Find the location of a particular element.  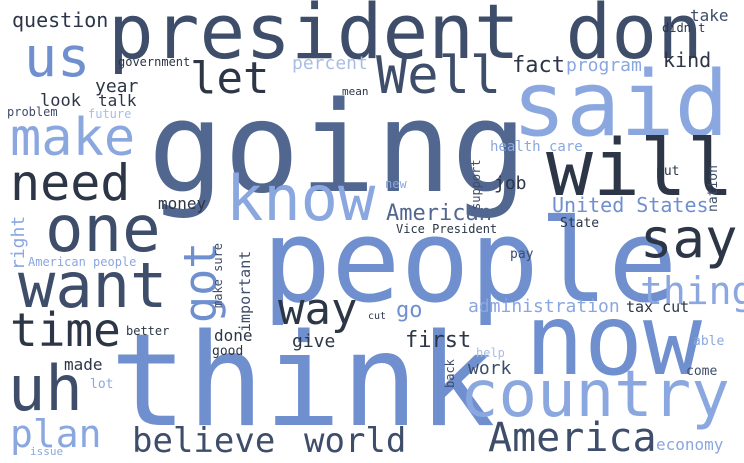

word-problem: problem is located at coordinates (32, 112).